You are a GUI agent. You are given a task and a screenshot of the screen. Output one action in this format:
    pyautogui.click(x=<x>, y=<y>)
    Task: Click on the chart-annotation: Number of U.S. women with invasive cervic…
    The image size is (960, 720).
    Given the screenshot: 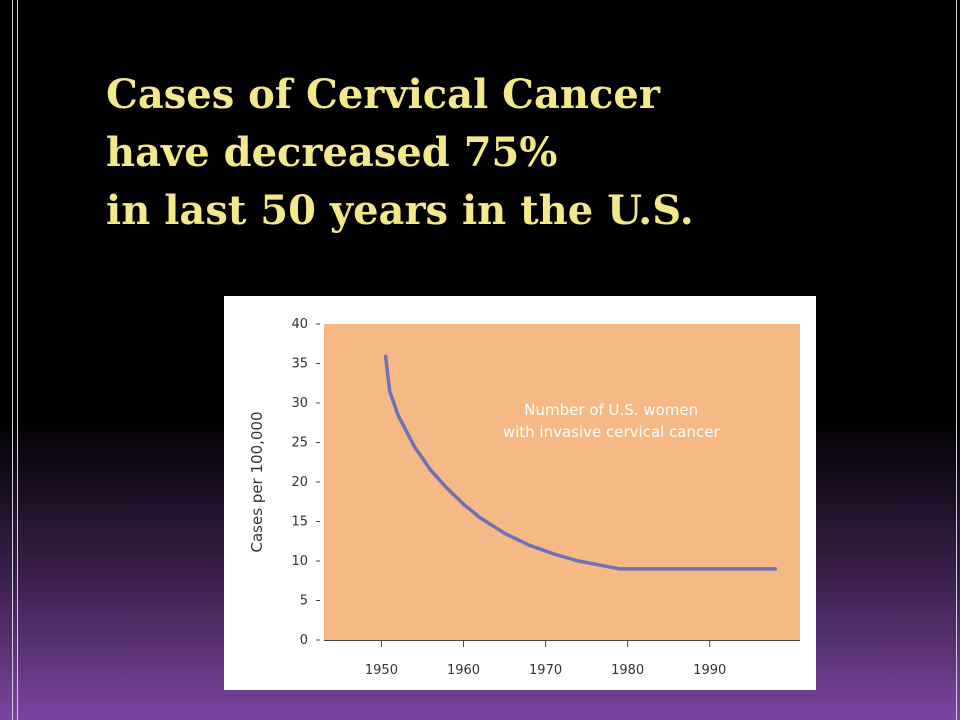 What is the action you would take?
    pyautogui.click(x=612, y=421)
    